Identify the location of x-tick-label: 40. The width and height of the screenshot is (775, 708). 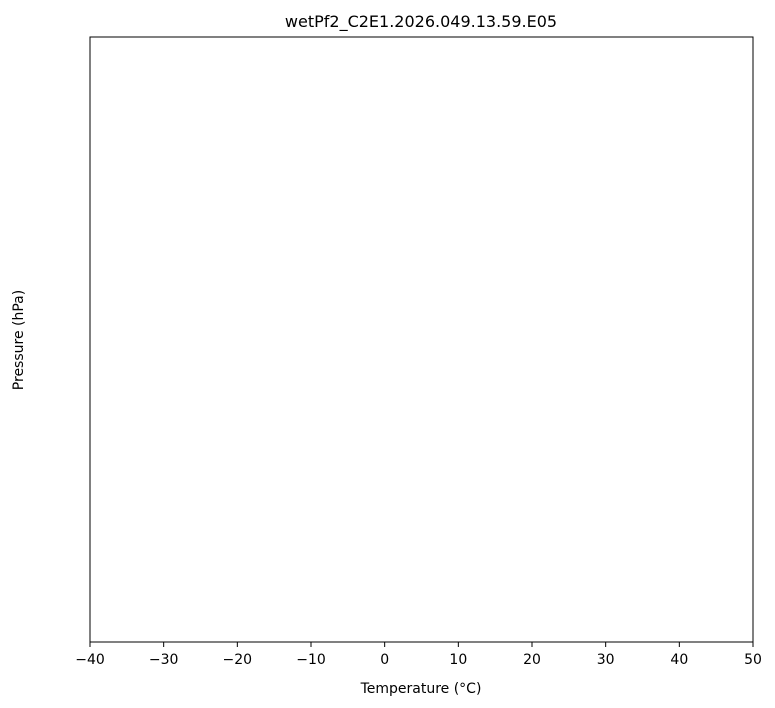
(679, 660).